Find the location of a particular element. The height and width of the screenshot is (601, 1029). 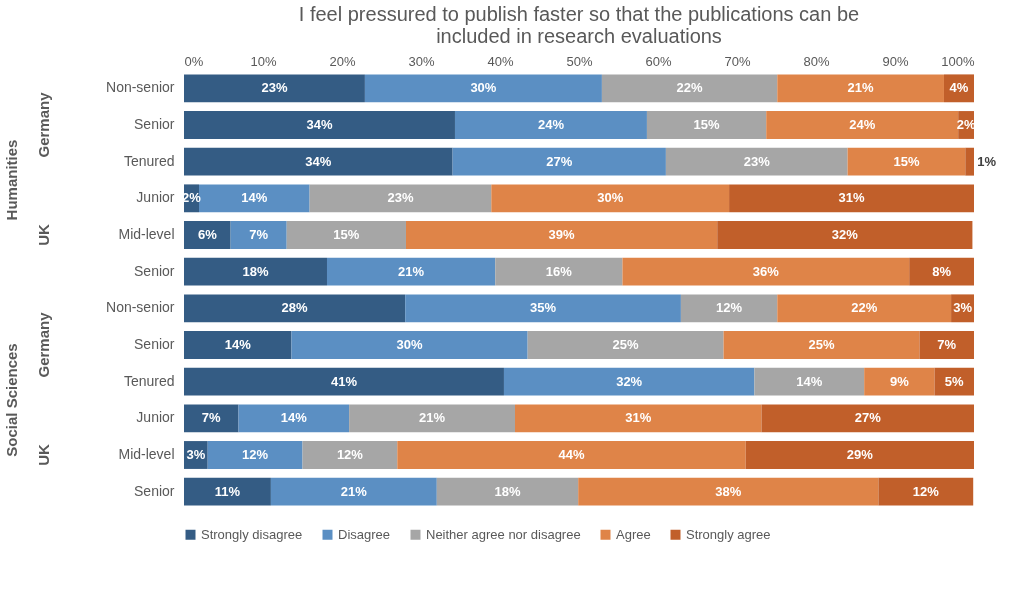

legend-label: Strongly agree is located at coordinates (728, 534).